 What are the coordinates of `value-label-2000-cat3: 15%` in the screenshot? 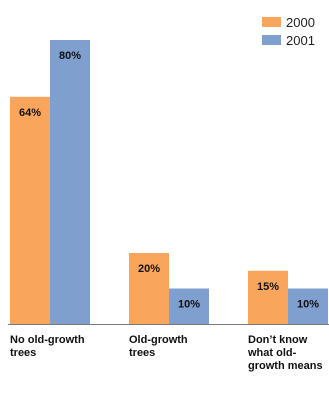 It's located at (268, 287).